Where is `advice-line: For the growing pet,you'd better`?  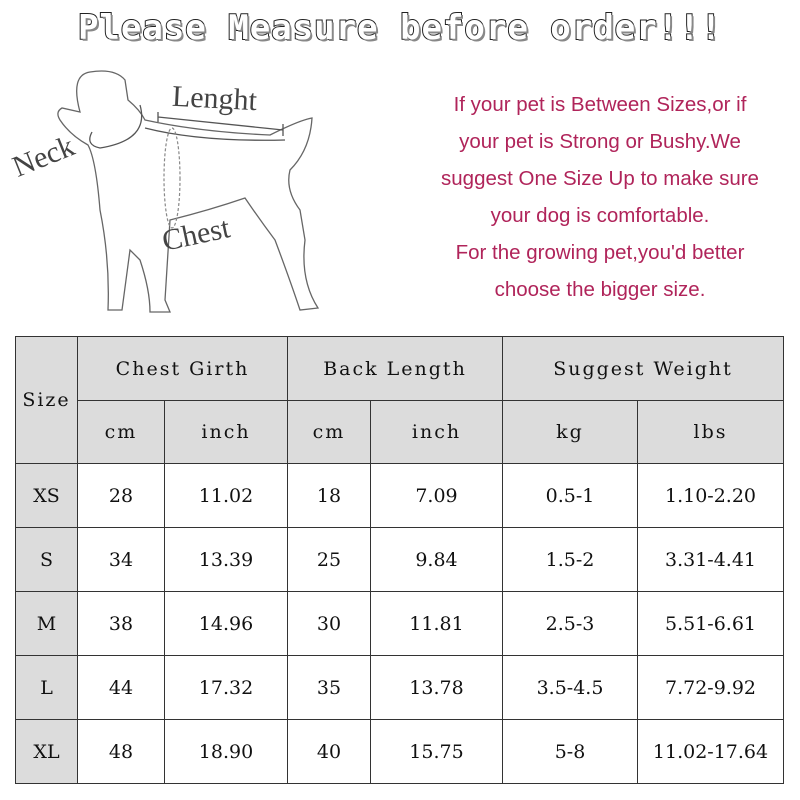
advice-line: For the growing pet,you'd better is located at coordinates (600, 252).